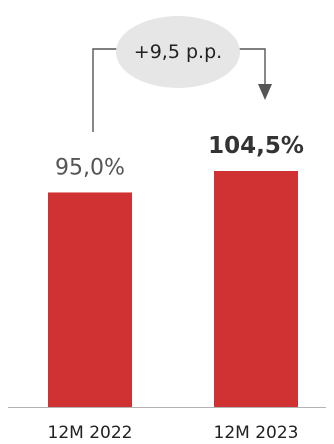 Image resolution: width=334 pixels, height=444 pixels. I want to click on delta-label: +9,5 p.p., so click(178, 52).